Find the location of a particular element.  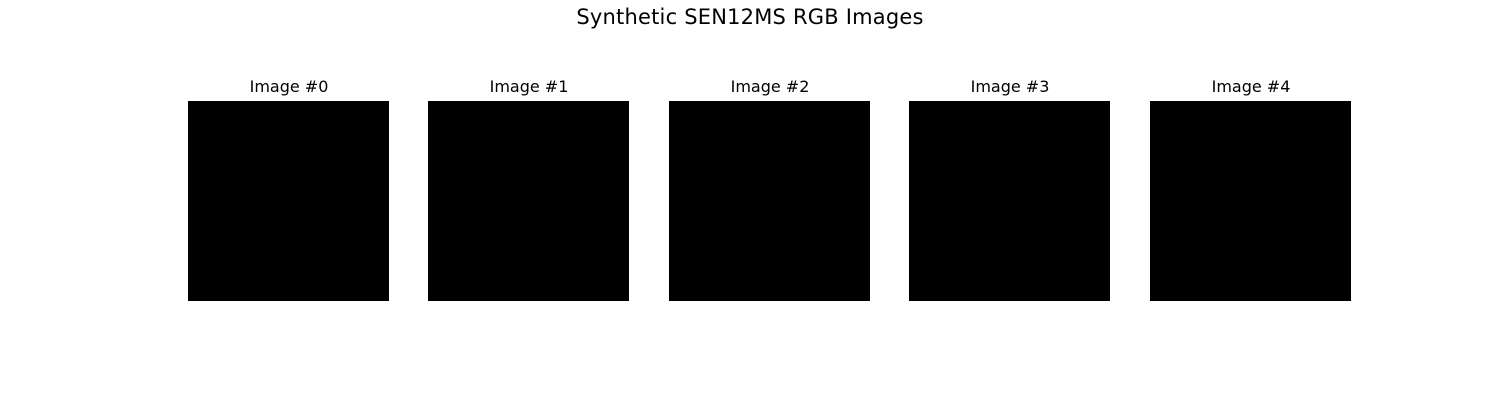

image-title-1: Image #1 is located at coordinates (529, 86).